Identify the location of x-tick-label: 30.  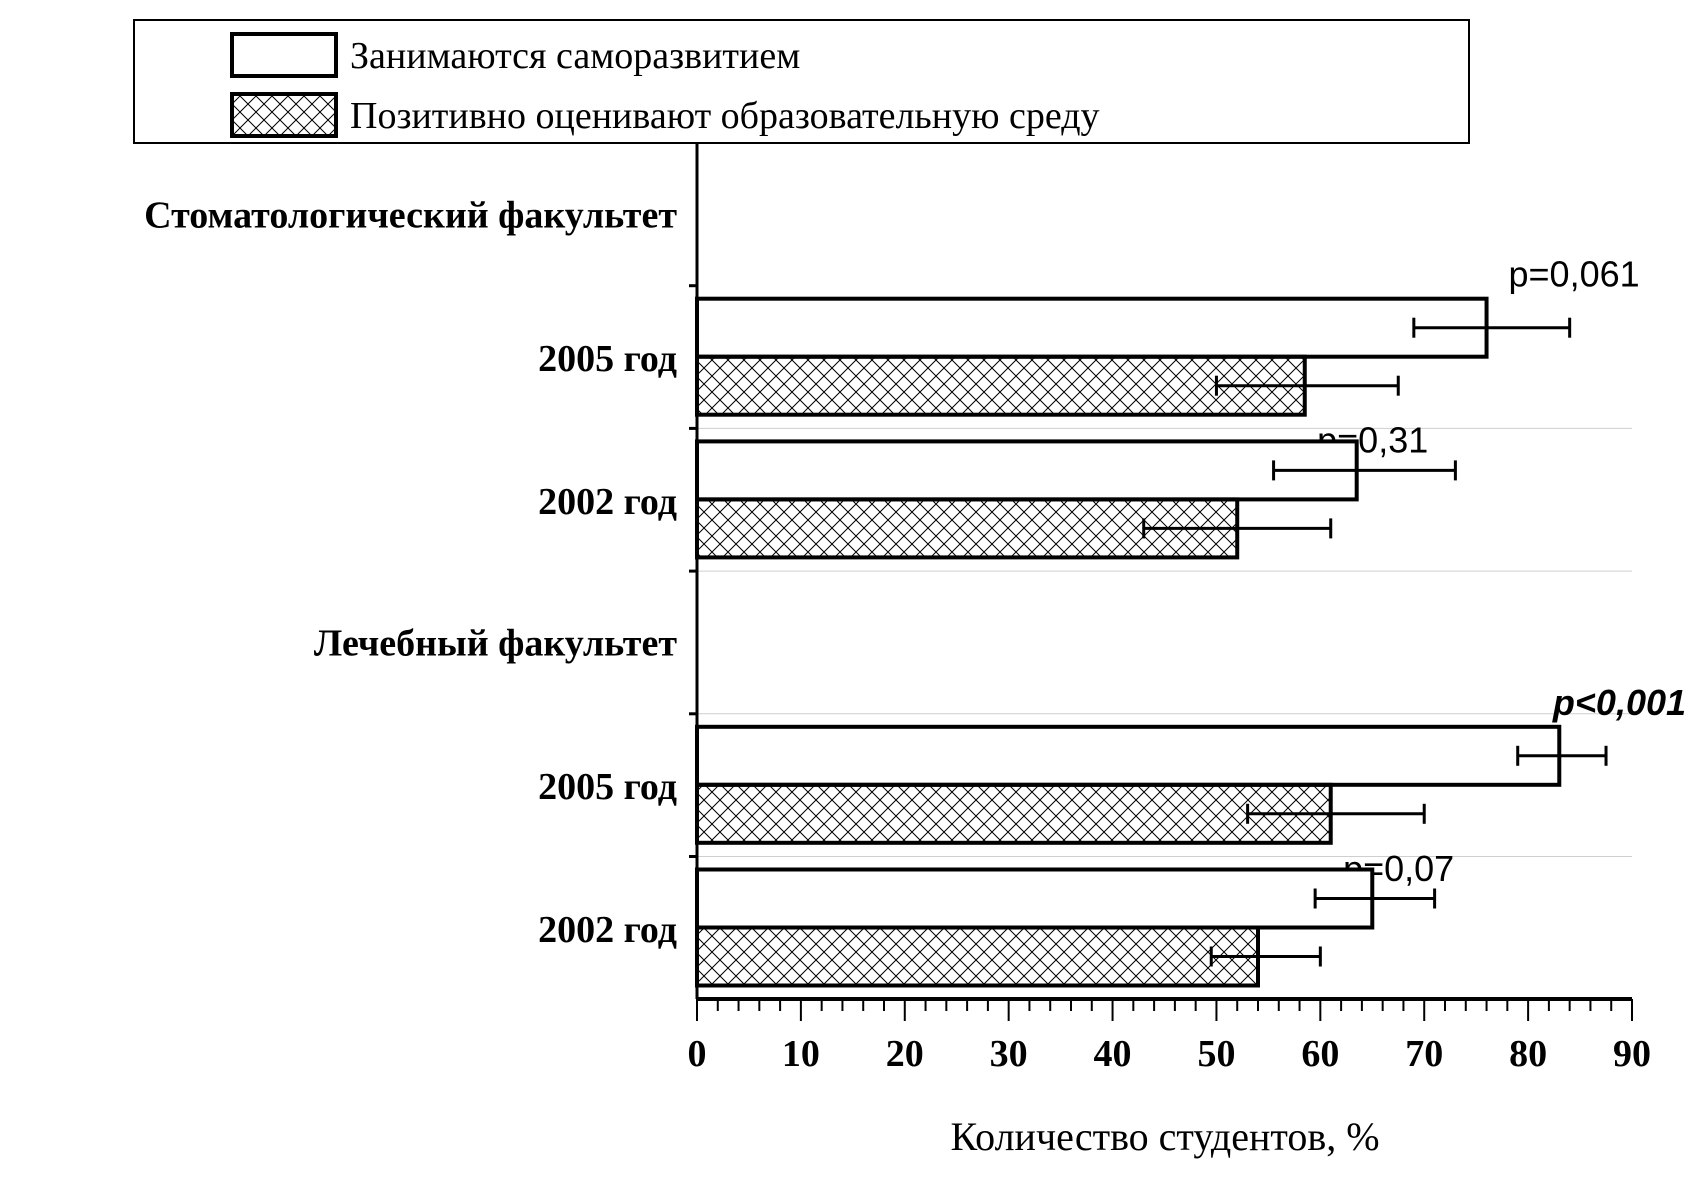
(1009, 1054).